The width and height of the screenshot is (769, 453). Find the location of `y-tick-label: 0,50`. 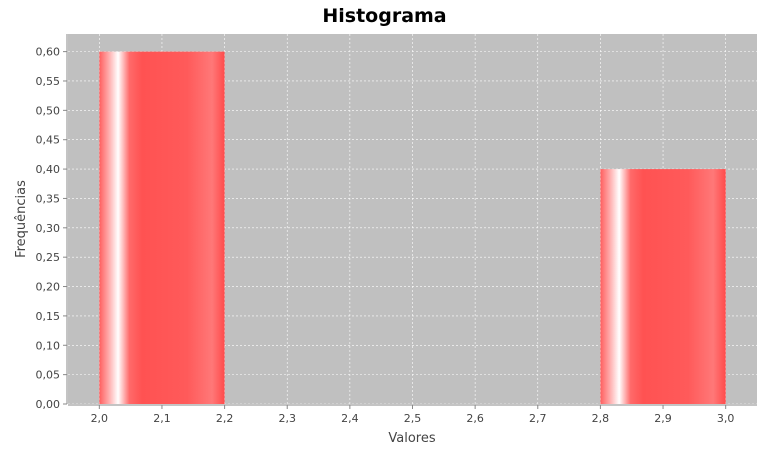

y-tick-label: 0,50 is located at coordinates (48, 110).